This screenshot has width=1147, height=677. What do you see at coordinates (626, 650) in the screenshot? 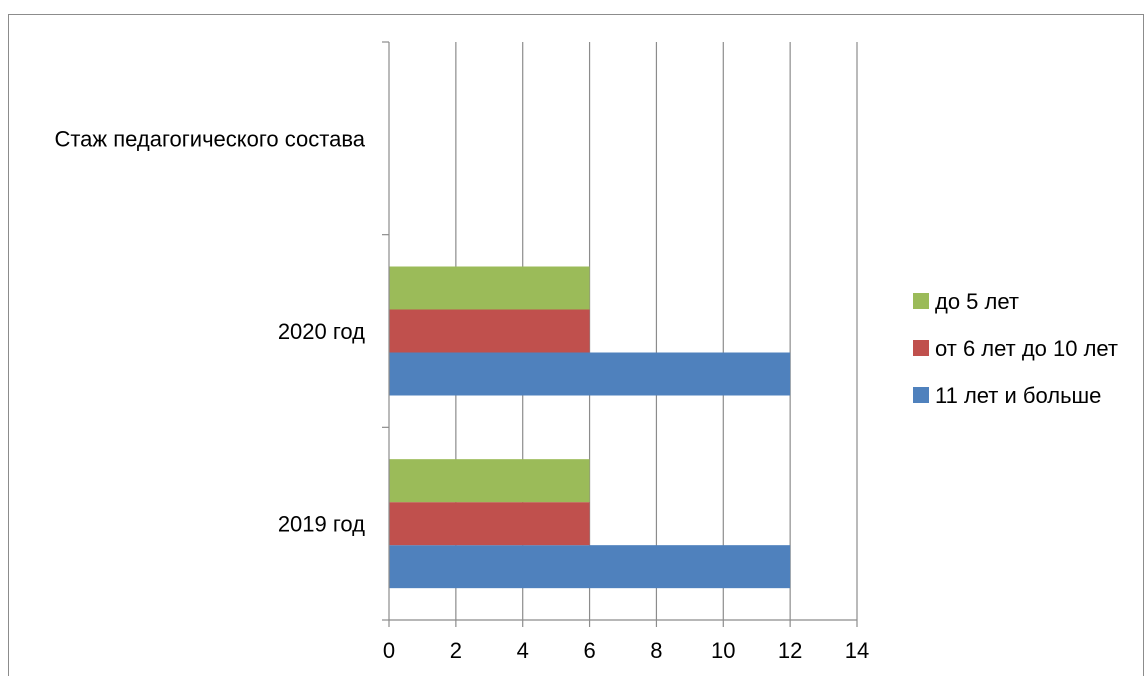
I see `x-tick-labels: 0 2 4 6 8 10 12 14` at bounding box center [626, 650].